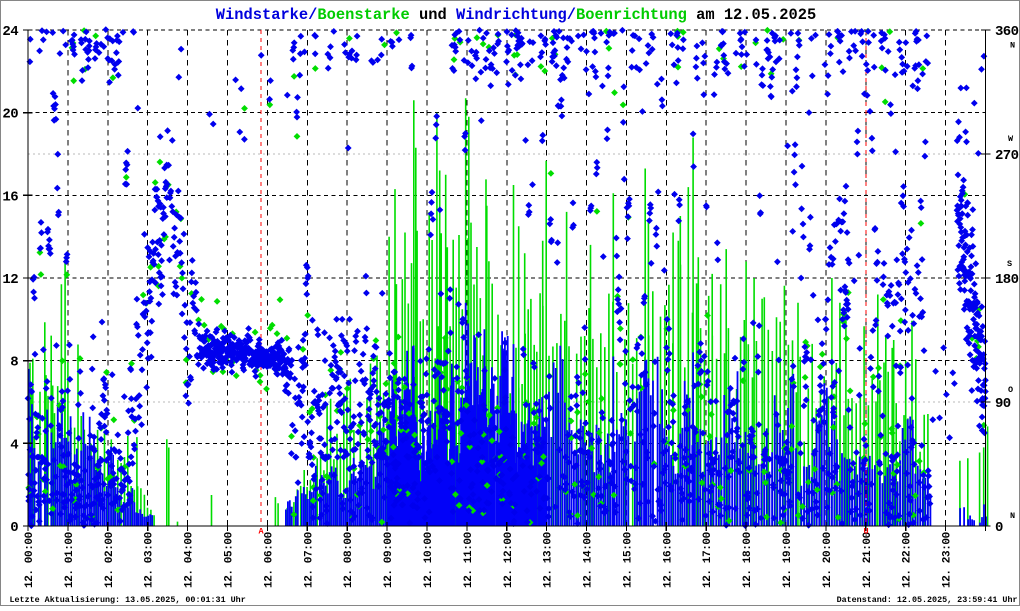 The image size is (1020, 611). Describe the element at coordinates (230, 560) in the screenshot. I see `svg-text: 12. 05:00` at that location.